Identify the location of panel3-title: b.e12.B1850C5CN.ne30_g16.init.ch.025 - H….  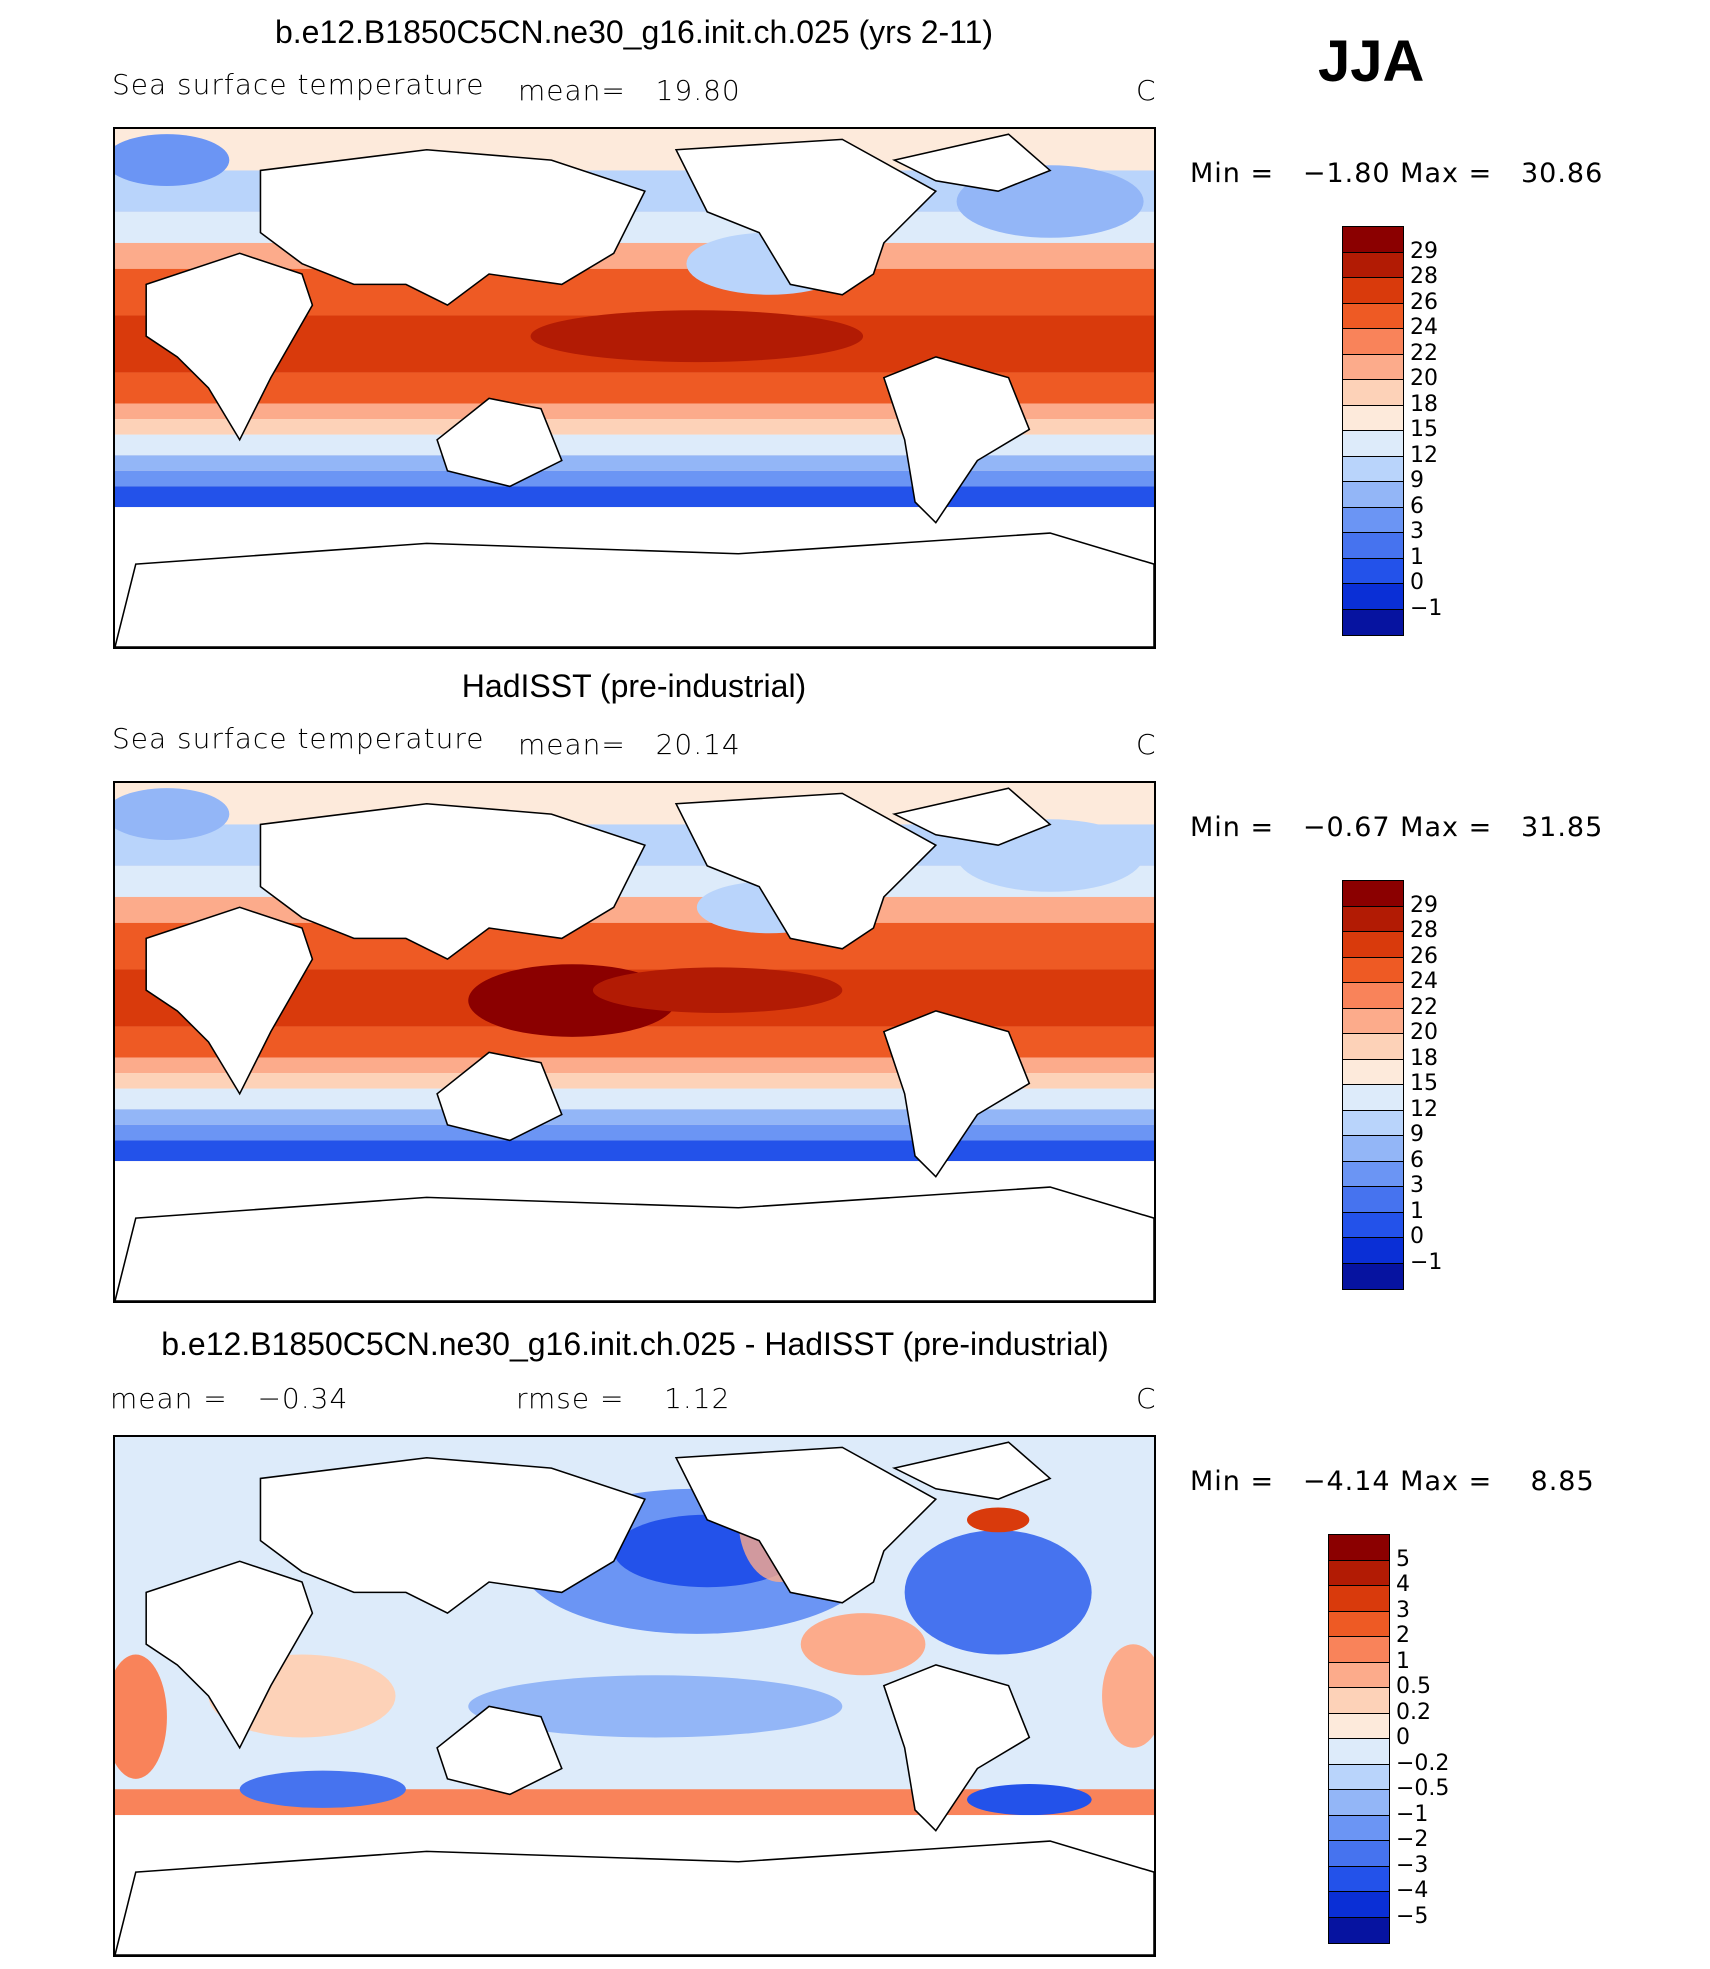
(635, 1344).